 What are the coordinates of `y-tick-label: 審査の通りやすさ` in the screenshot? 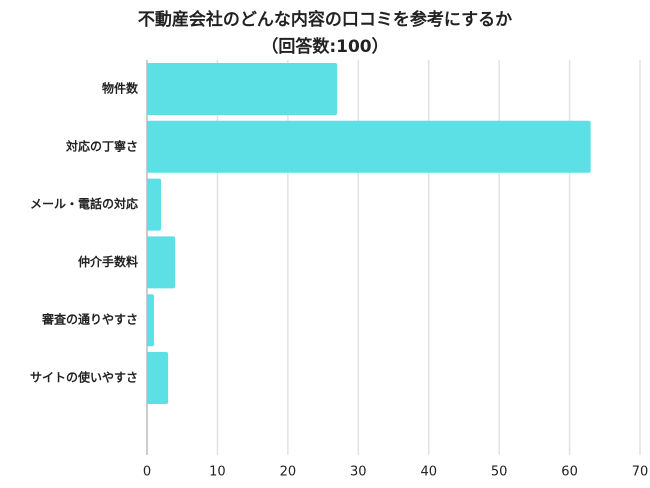 It's located at (89, 319).